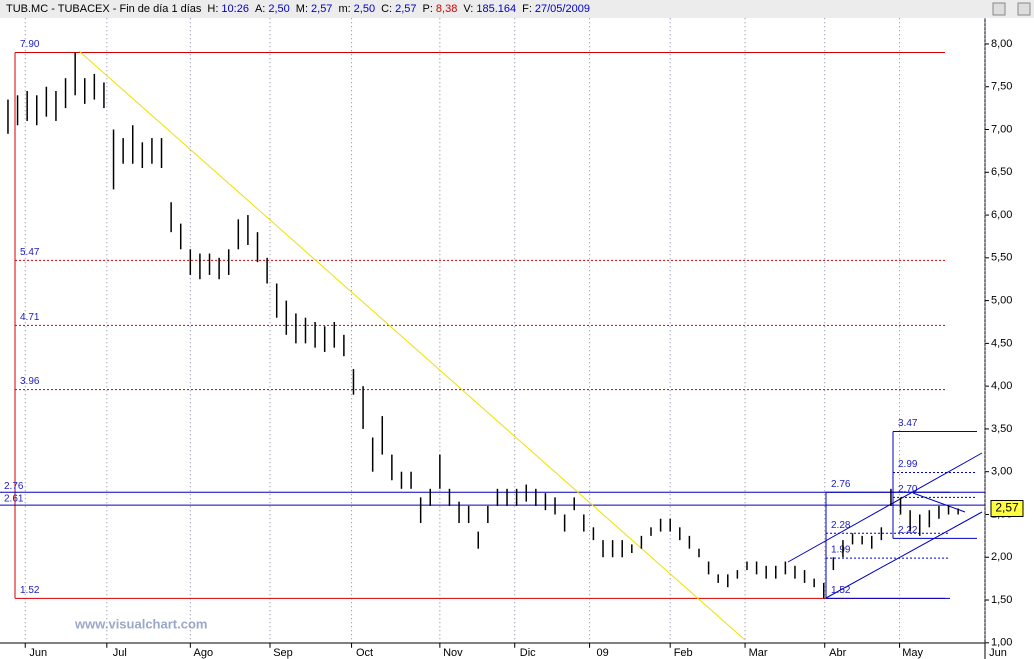 Image resolution: width=1034 pixels, height=659 pixels. Describe the element at coordinates (120, 653) in the screenshot. I see `x-tick-label: Jul` at that location.